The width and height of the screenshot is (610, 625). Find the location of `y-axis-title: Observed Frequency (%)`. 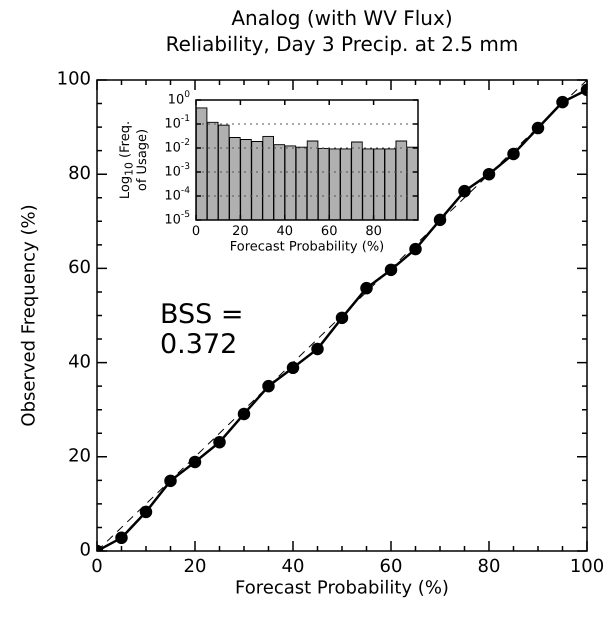

y-axis-title: Observed Frequency (%) is located at coordinates (29, 315).